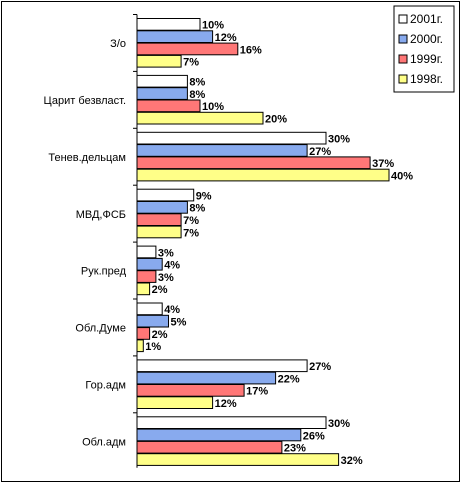  I want to click on data-label: 5%, so click(179, 323).